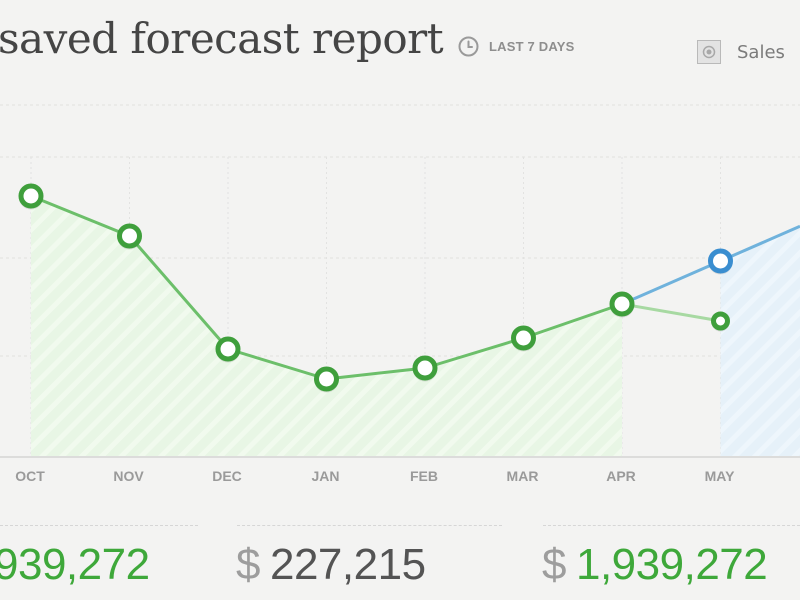 The image size is (800, 600). What do you see at coordinates (709, 52) in the screenshot?
I see `radio-checkbox-icon` at bounding box center [709, 52].